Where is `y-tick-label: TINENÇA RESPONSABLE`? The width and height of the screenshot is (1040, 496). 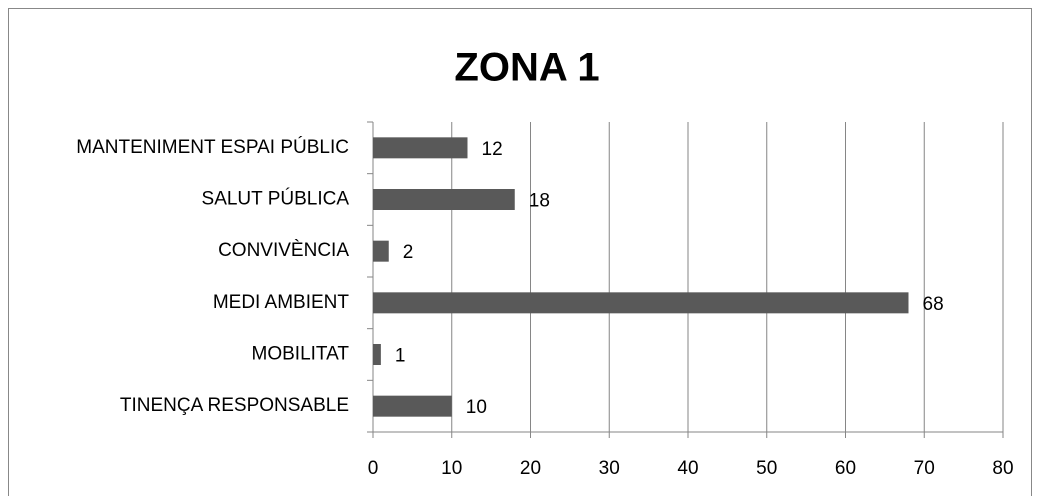 y-tick-label: TINENÇA RESPONSABLE is located at coordinates (234, 405).